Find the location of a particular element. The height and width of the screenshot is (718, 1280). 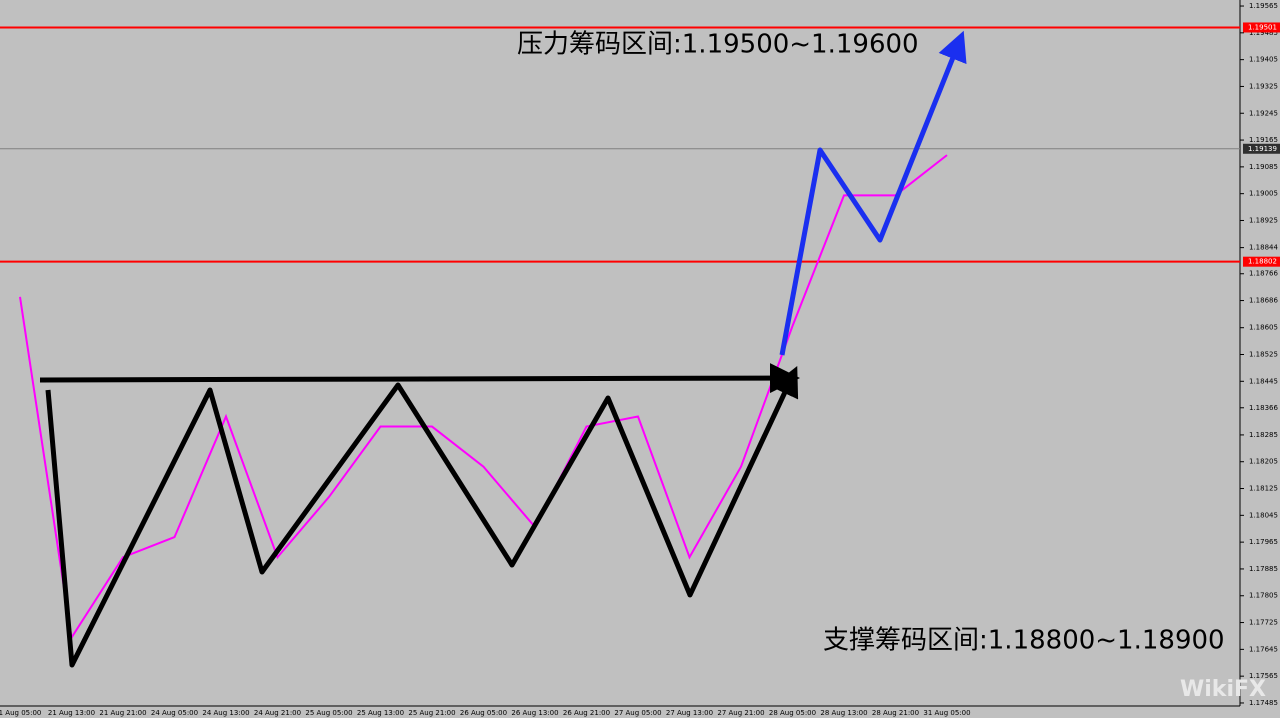

x-tick-label: 28 Aug 13:00 is located at coordinates (843, 713).